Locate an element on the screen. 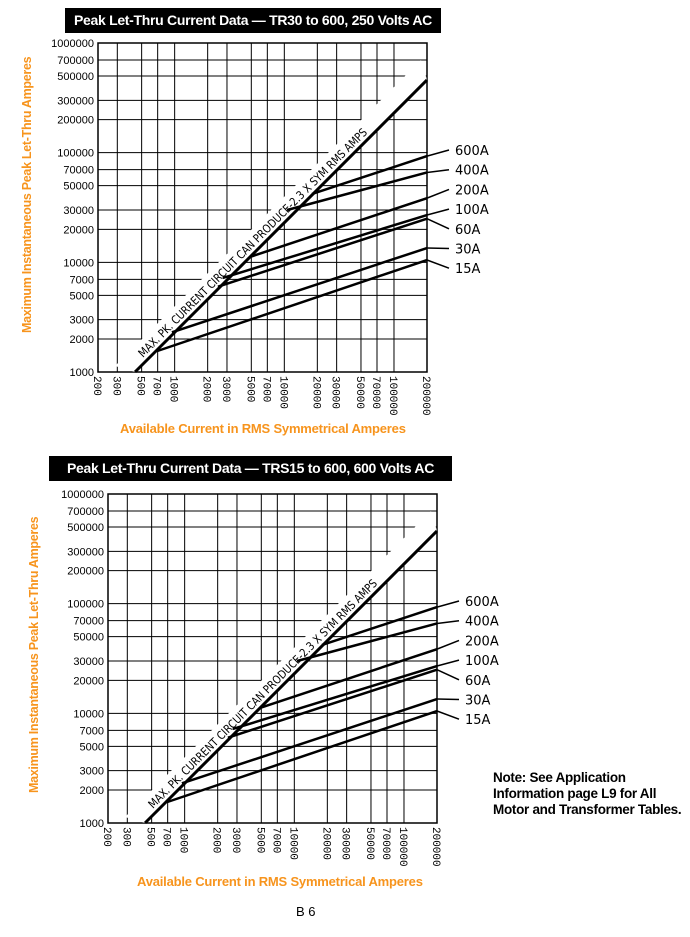 The width and height of the screenshot is (690, 937). x-tick-label: 100000 is located at coordinates (392, 396).